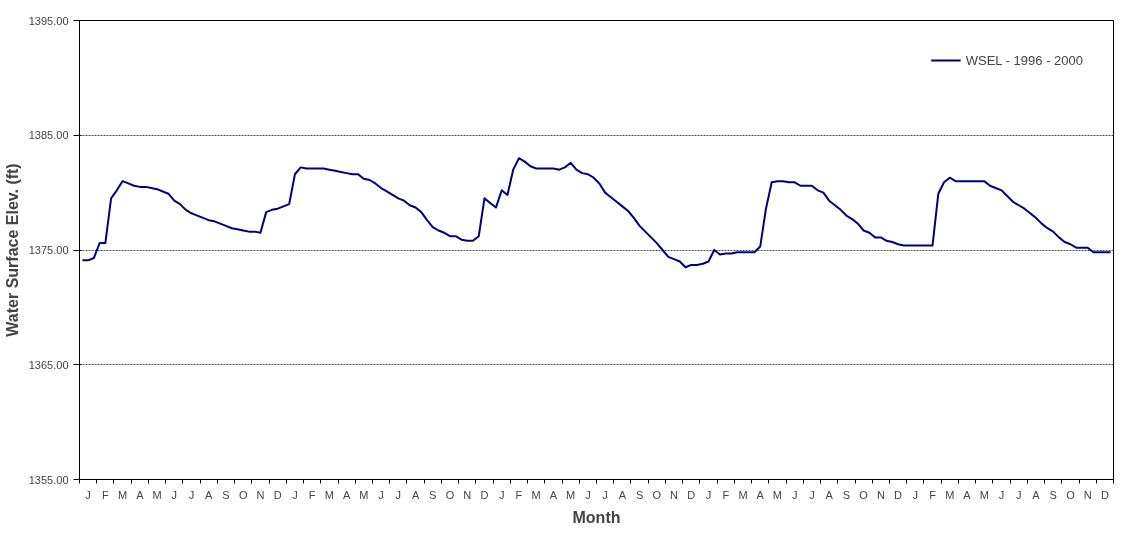  What do you see at coordinates (48, 20) in the screenshot?
I see `y-tick-label: 1395.00` at bounding box center [48, 20].